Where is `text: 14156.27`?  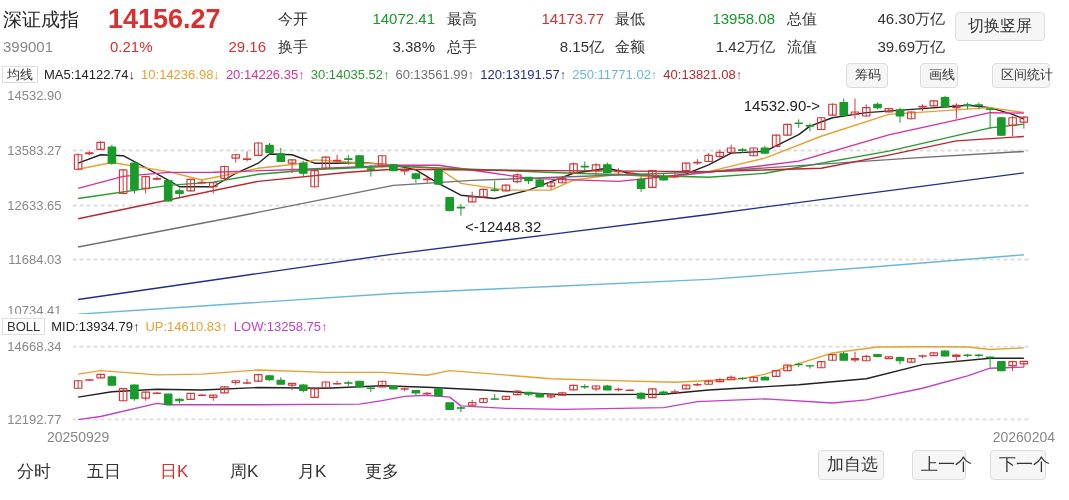 text: 14156.27 is located at coordinates (164, 19).